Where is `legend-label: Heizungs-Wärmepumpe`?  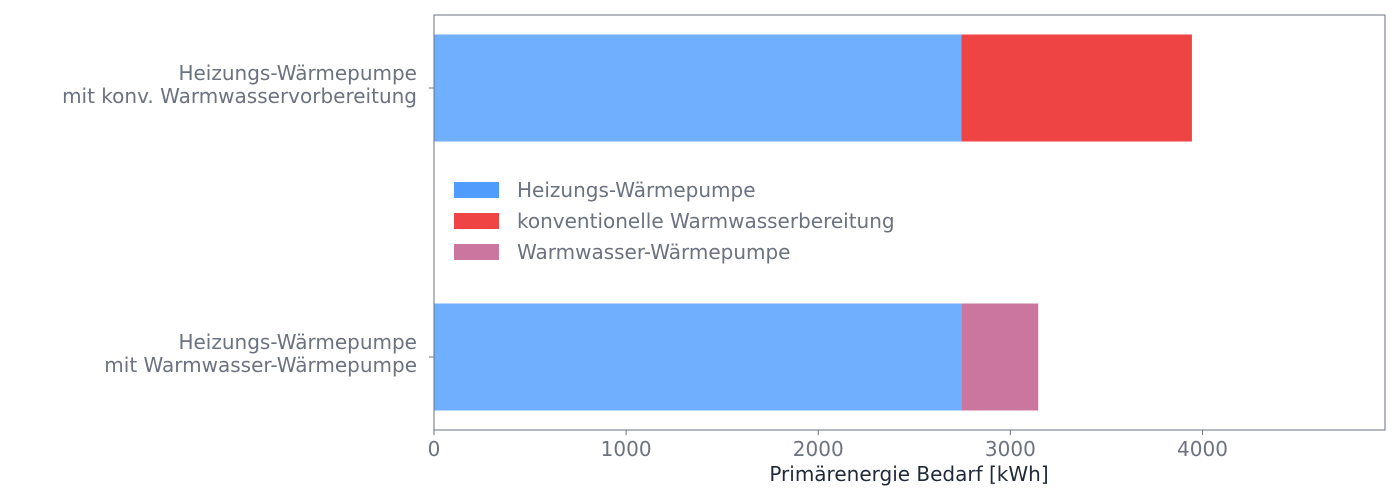
legend-label: Heizungs-Wärmepumpe is located at coordinates (636, 190).